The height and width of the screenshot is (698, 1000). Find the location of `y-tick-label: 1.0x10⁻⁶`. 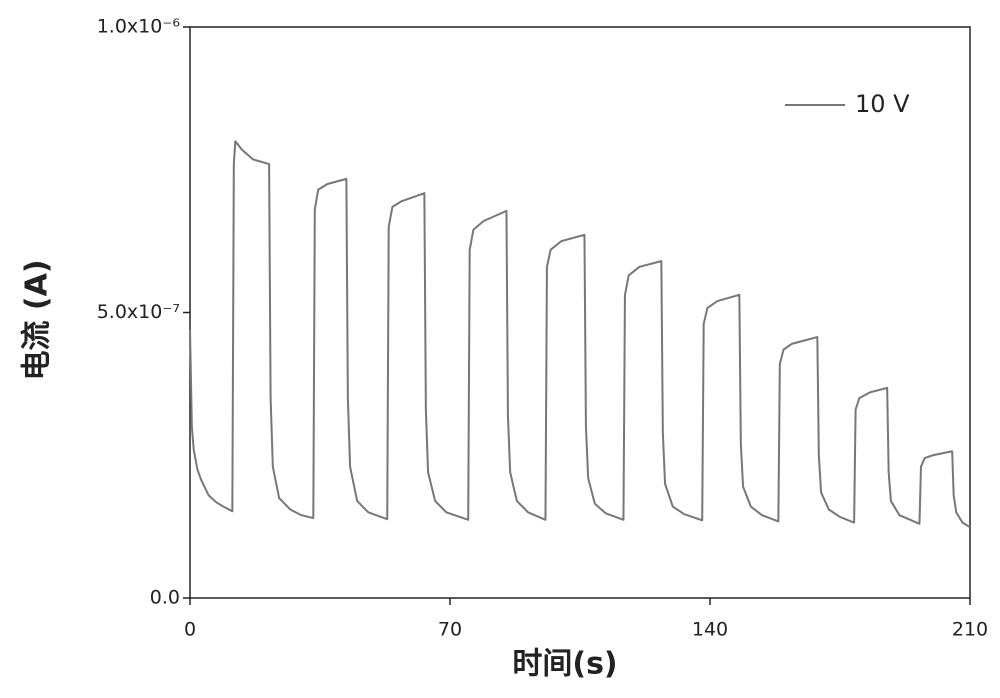

y-tick-label: 1.0x10⁻⁶ is located at coordinates (138, 27).